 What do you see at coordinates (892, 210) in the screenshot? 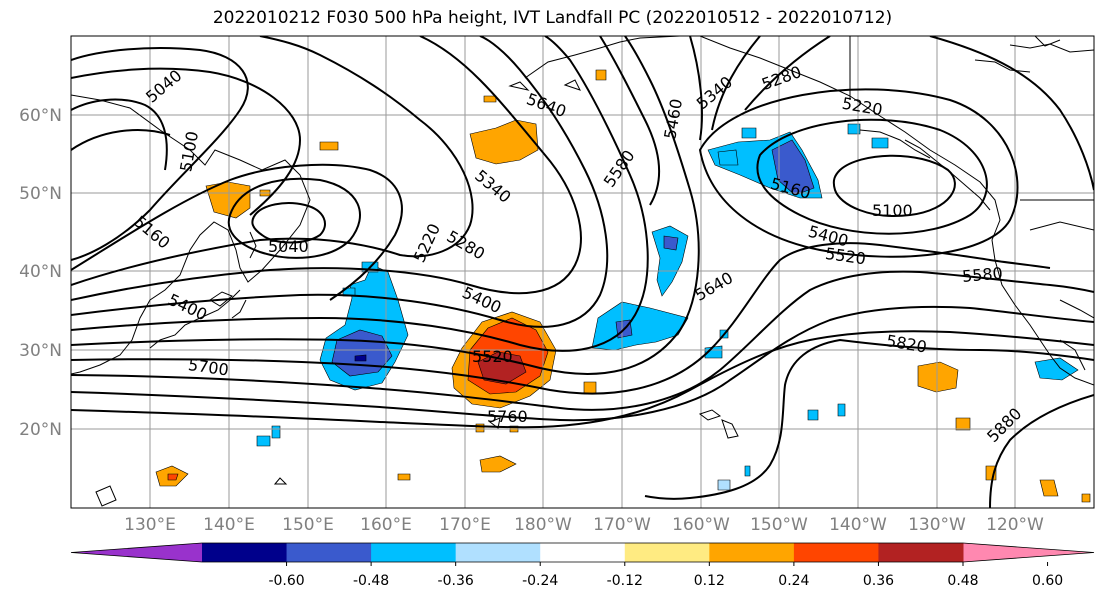
I see `contour-label: 5100` at bounding box center [892, 210].